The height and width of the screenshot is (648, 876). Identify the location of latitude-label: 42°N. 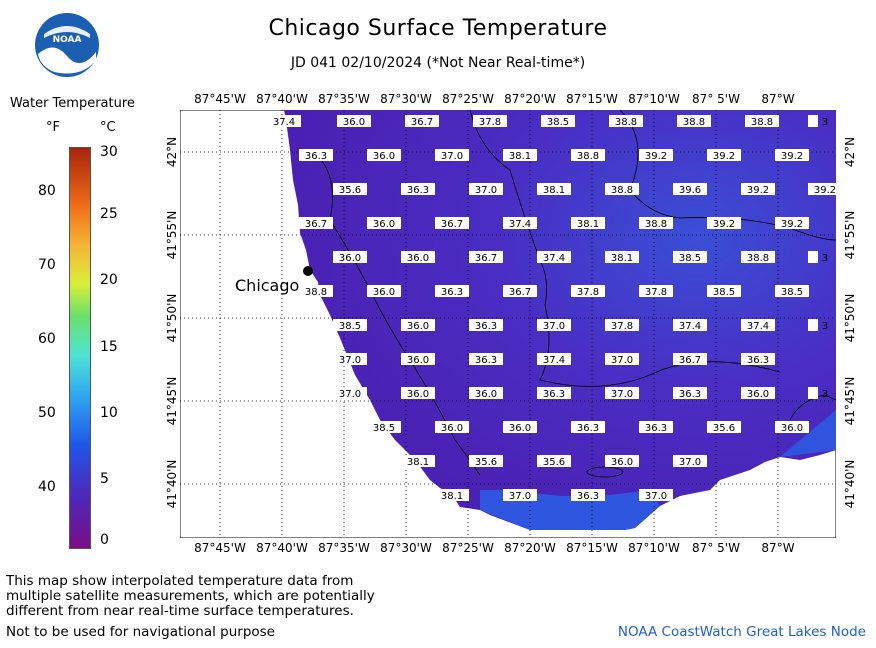
(172, 152).